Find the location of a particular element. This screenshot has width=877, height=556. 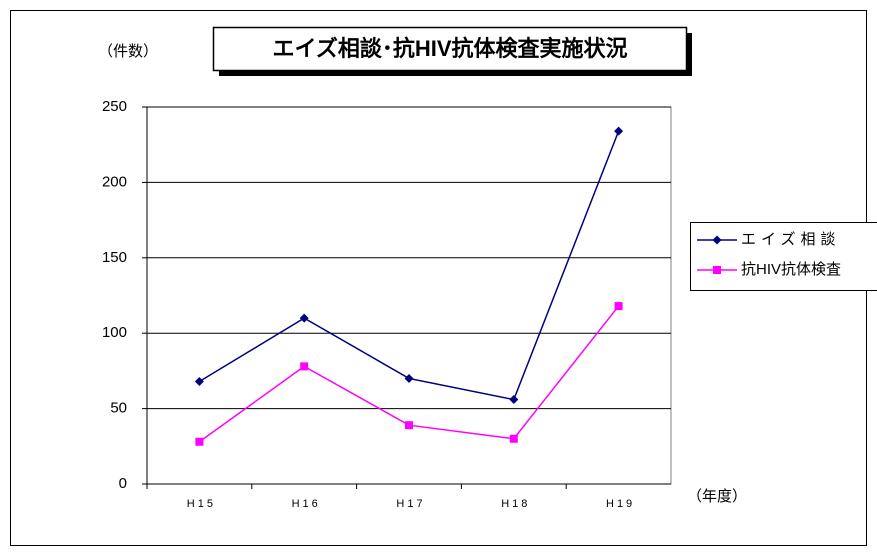

chart-title: エイズ相談･抗HIV抗体検査実施状況 is located at coordinates (449, 48).